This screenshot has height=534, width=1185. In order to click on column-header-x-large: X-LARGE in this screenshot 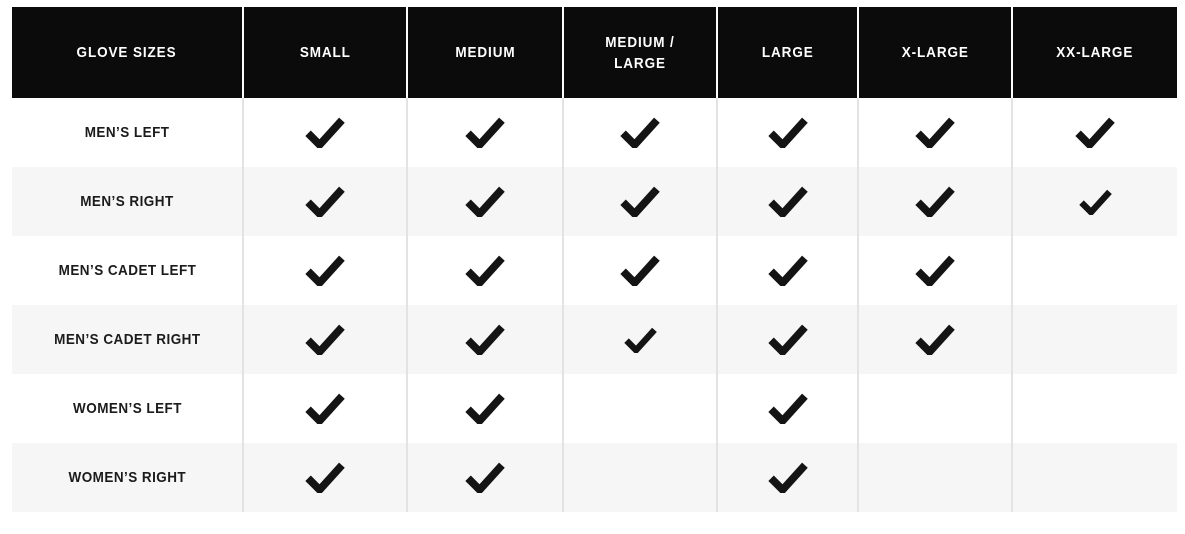, I will do `click(934, 52)`.